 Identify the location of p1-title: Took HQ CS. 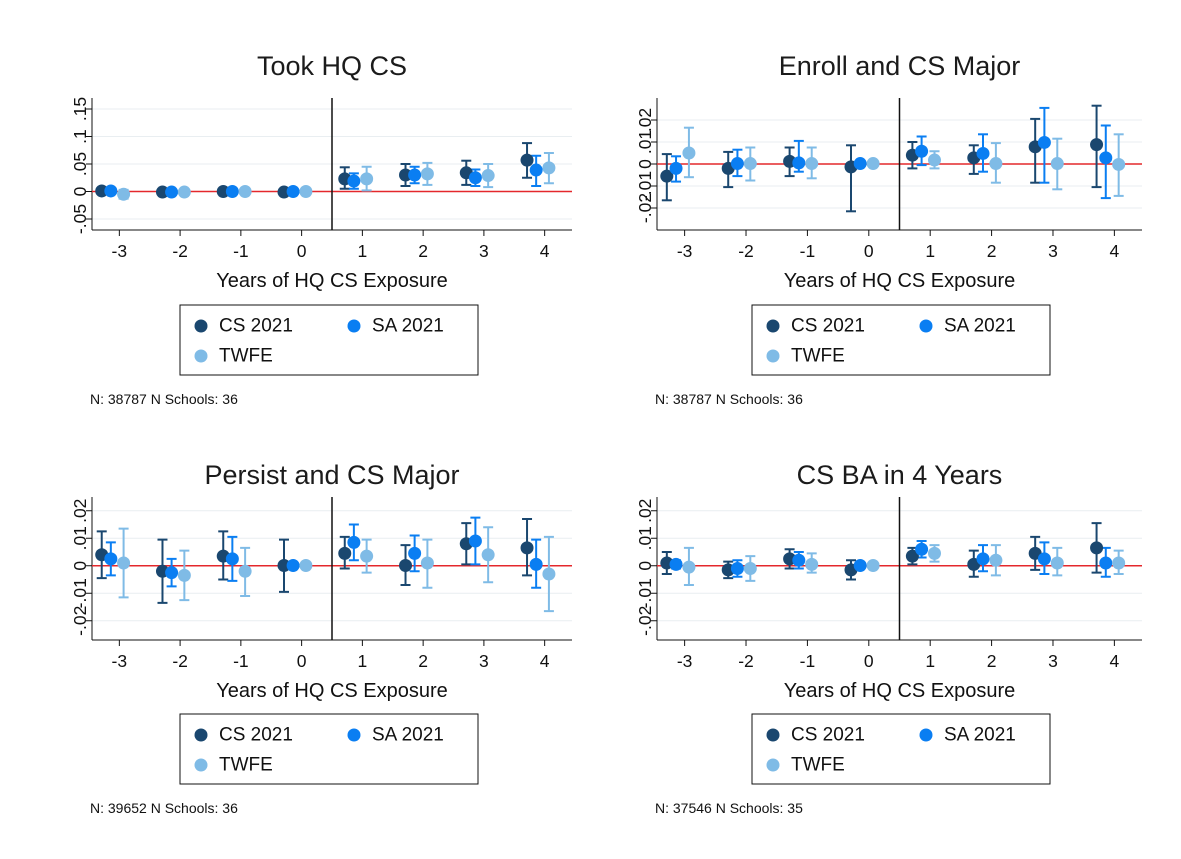
(332, 66).